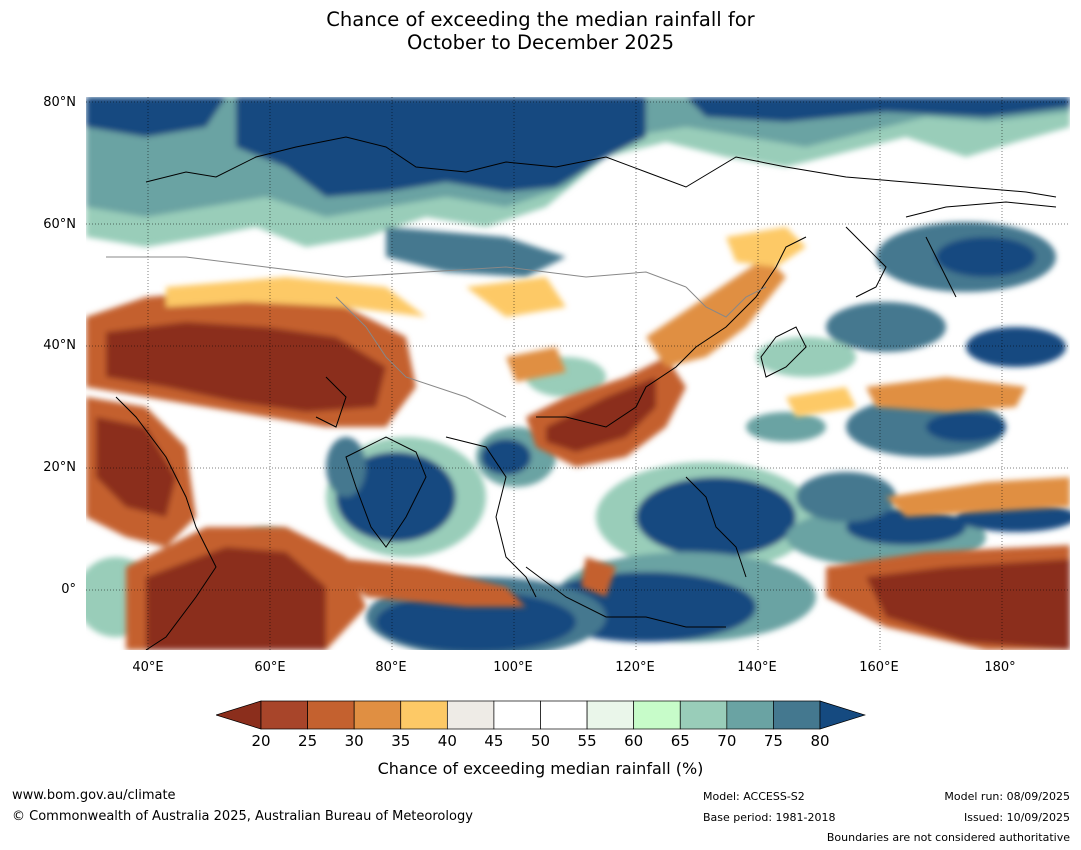  What do you see at coordinates (1007, 796) in the screenshot?
I see `footer-model-run: Model run: 08/09/2025` at bounding box center [1007, 796].